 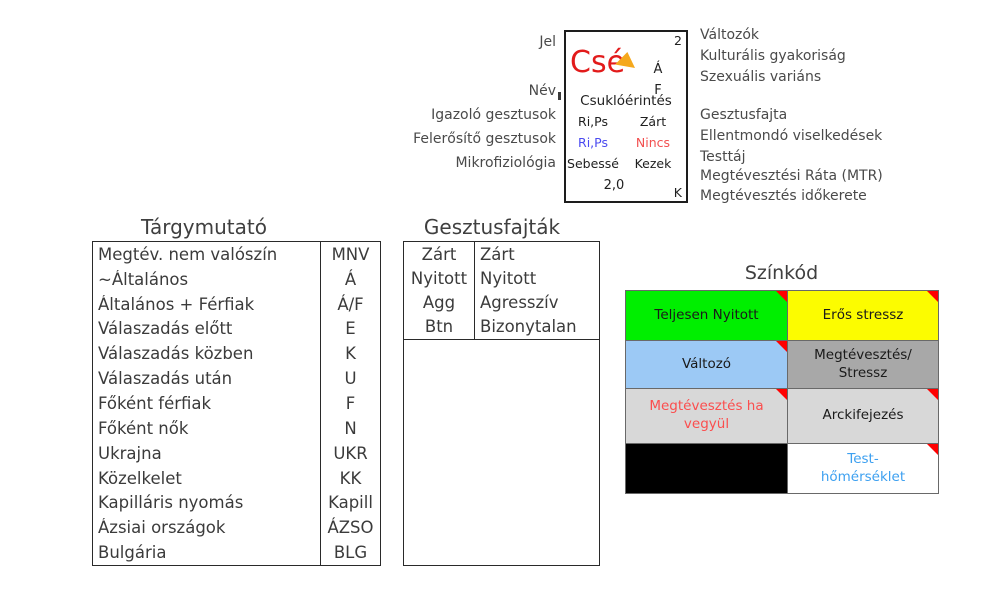 What do you see at coordinates (143, 279) in the screenshot?
I see `index-entry-name: ~Általános` at bounding box center [143, 279].